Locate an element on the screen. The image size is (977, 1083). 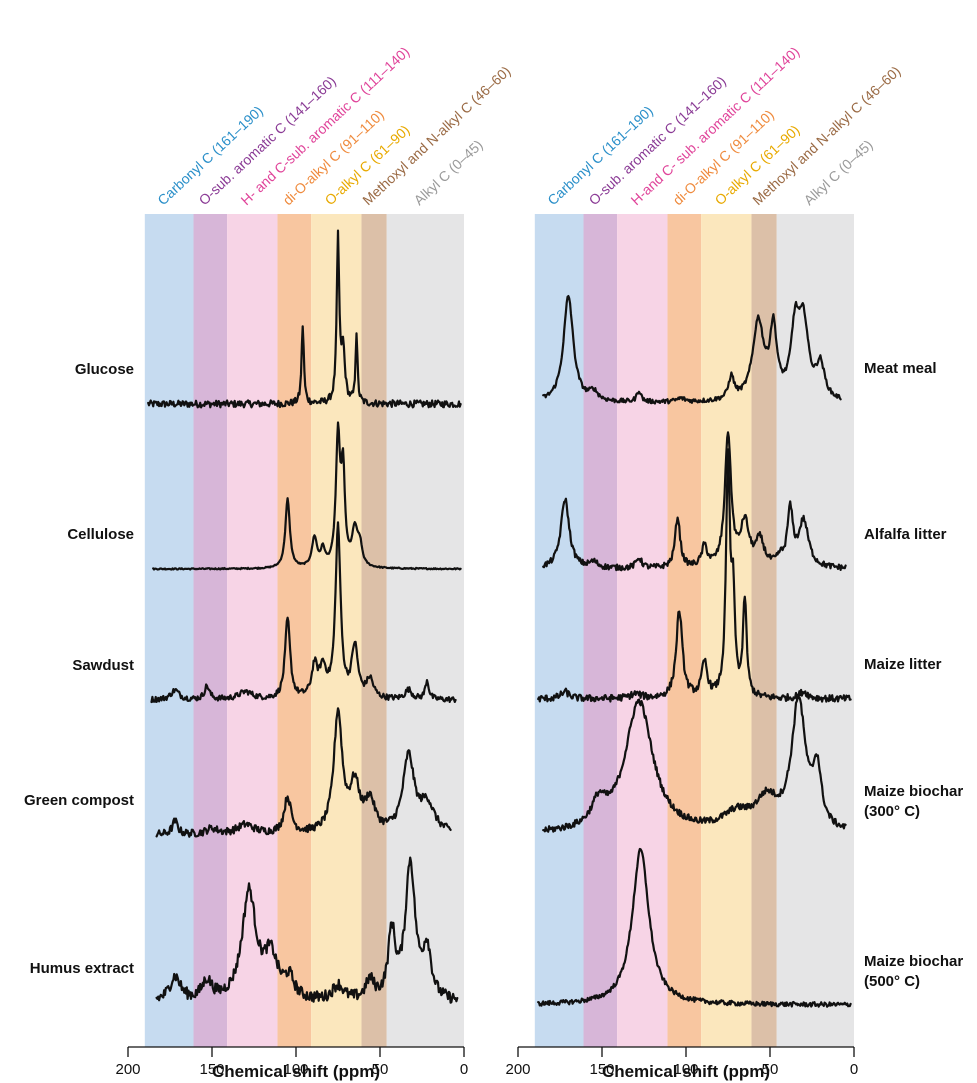
sample-label: Maize biochar (500° C) is located at coordinates (913, 971).